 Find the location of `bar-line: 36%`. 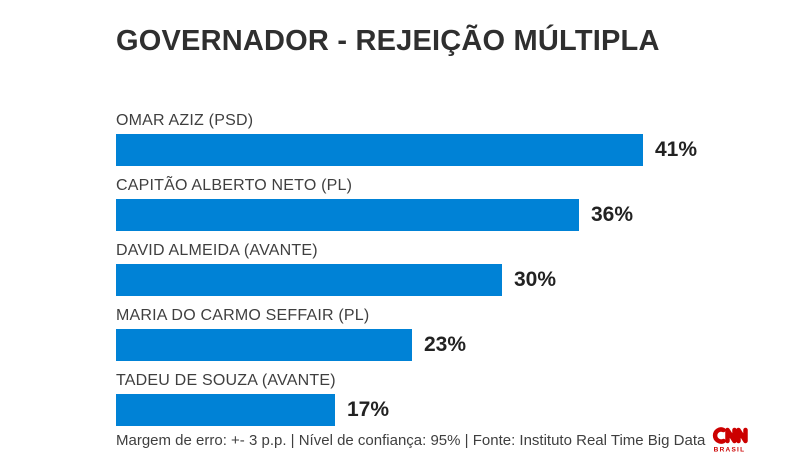

bar-line: 36% is located at coordinates (438, 215).